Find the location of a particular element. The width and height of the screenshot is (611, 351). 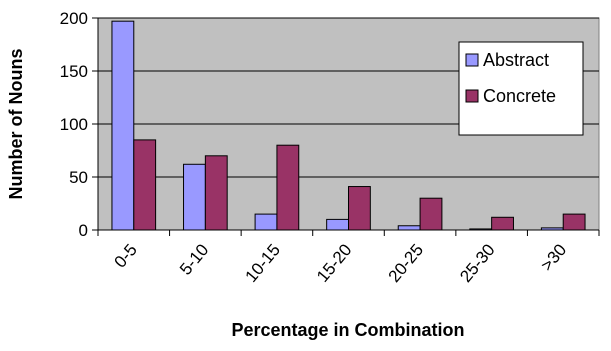

x-tick-labels: 0-5 5-10 10-15 15-20 20-25 25-30 >30 is located at coordinates (340, 263).